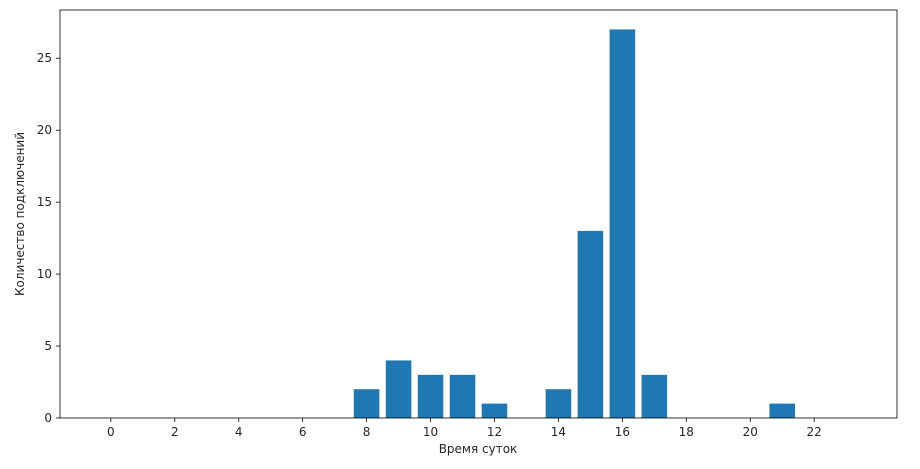 The image size is (920, 469). I want to click on x-tick-label: 6, so click(303, 432).